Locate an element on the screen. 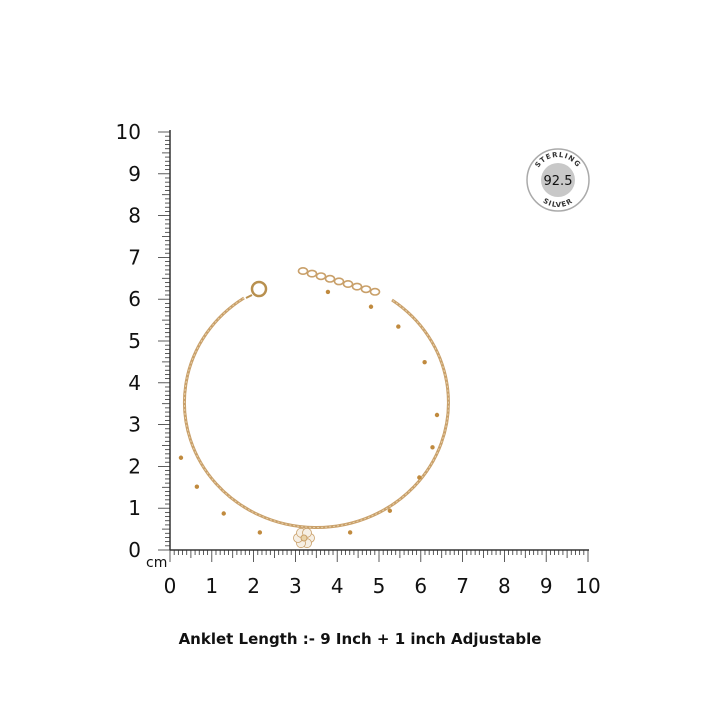 The image size is (720, 720). extension-chain is located at coordinates (339, 281).